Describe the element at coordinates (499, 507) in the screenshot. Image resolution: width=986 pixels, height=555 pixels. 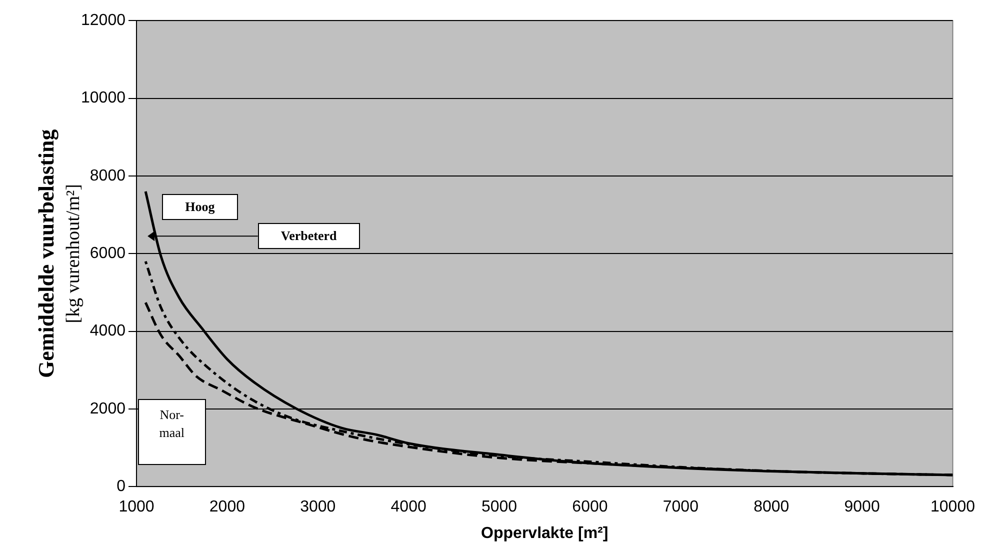
I see `x-tick-label: 5000` at that location.